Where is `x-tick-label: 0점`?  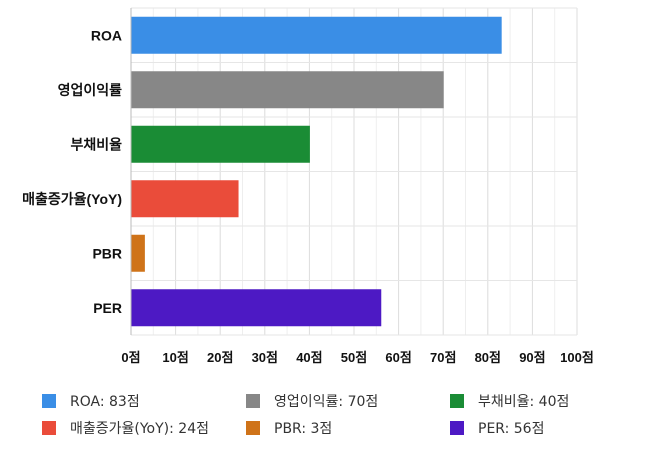
x-tick-label: 0점 is located at coordinates (130, 357).